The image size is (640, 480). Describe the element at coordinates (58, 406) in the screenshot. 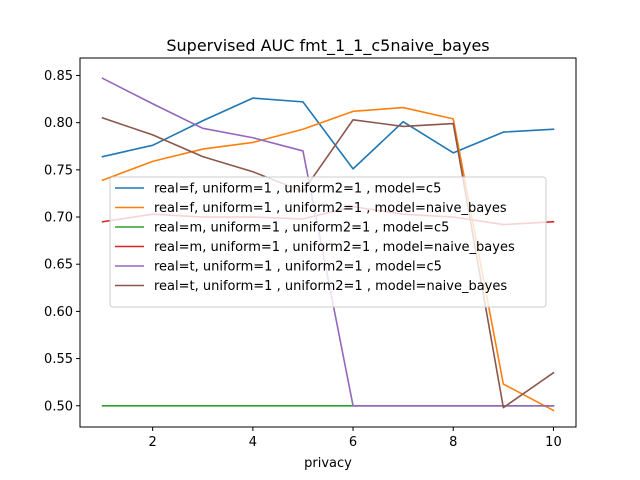

I see `y-tick-label: 0.50` at that location.